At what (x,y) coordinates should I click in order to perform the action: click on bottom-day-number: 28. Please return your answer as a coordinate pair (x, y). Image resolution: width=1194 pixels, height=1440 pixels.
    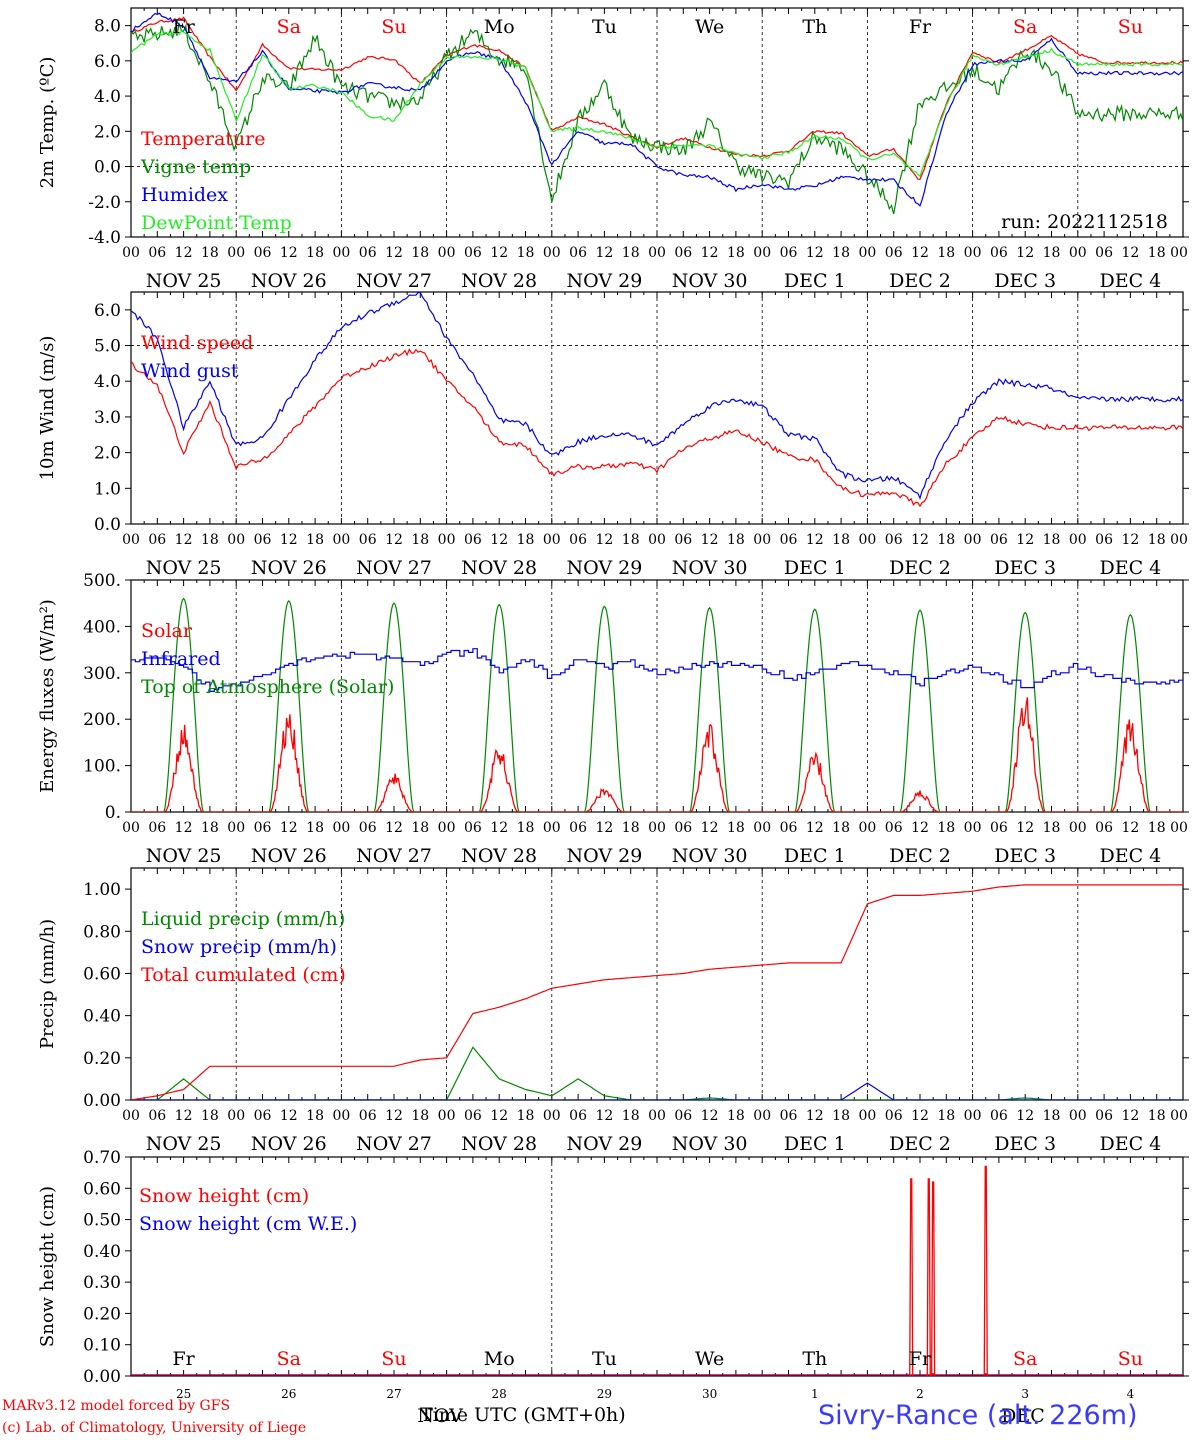
    Looking at the image, I should click on (499, 1394).